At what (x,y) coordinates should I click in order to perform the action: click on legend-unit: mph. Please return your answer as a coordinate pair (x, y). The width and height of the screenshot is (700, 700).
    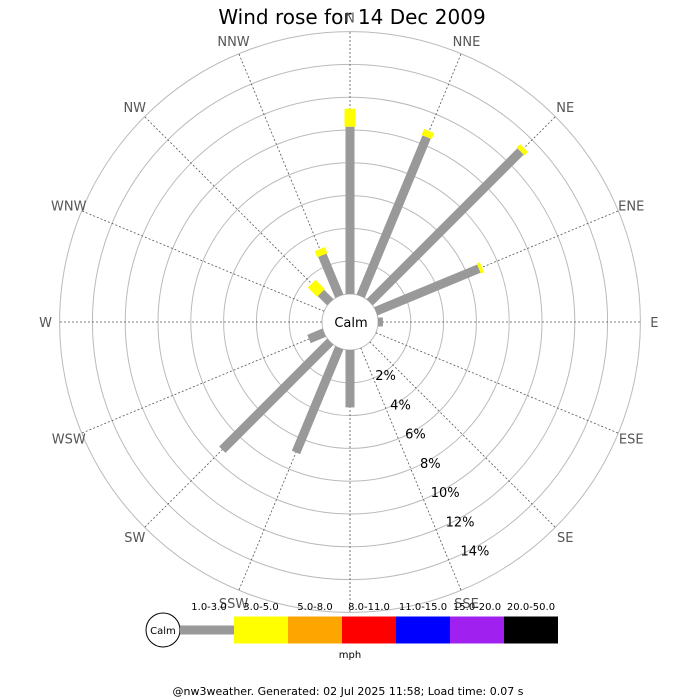
    Looking at the image, I should click on (350, 655).